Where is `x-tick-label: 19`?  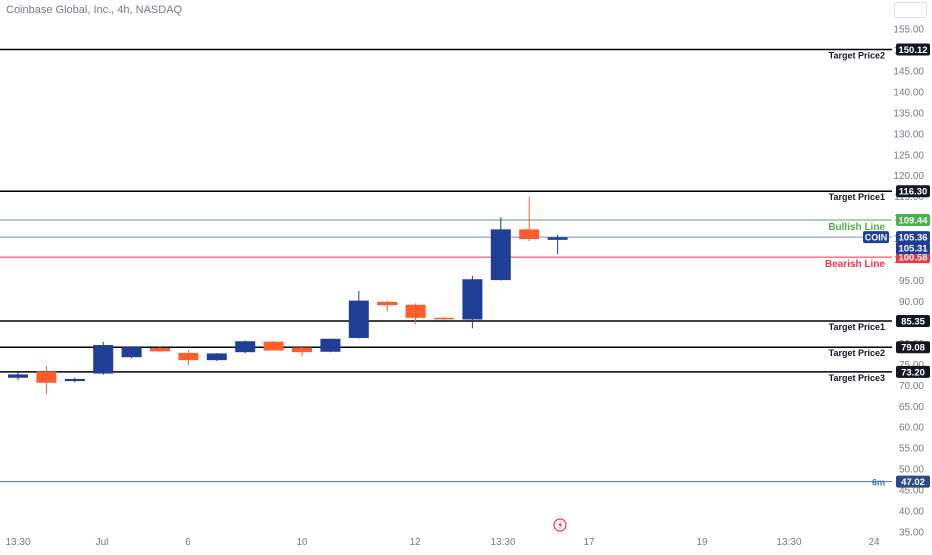 x-tick-label: 19 is located at coordinates (702, 542).